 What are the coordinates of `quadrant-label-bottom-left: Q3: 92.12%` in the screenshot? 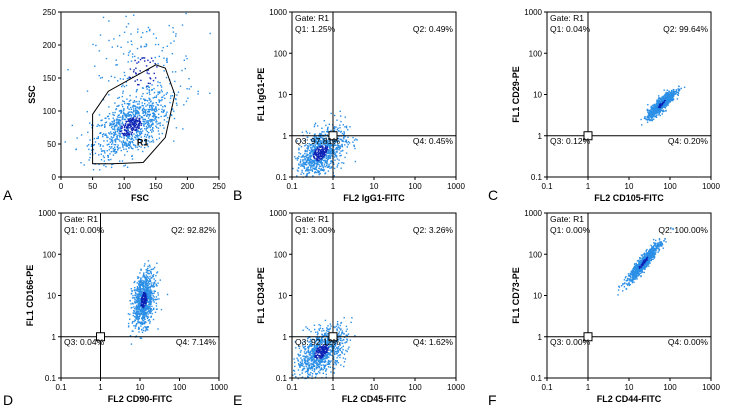 It's located at (317, 342).